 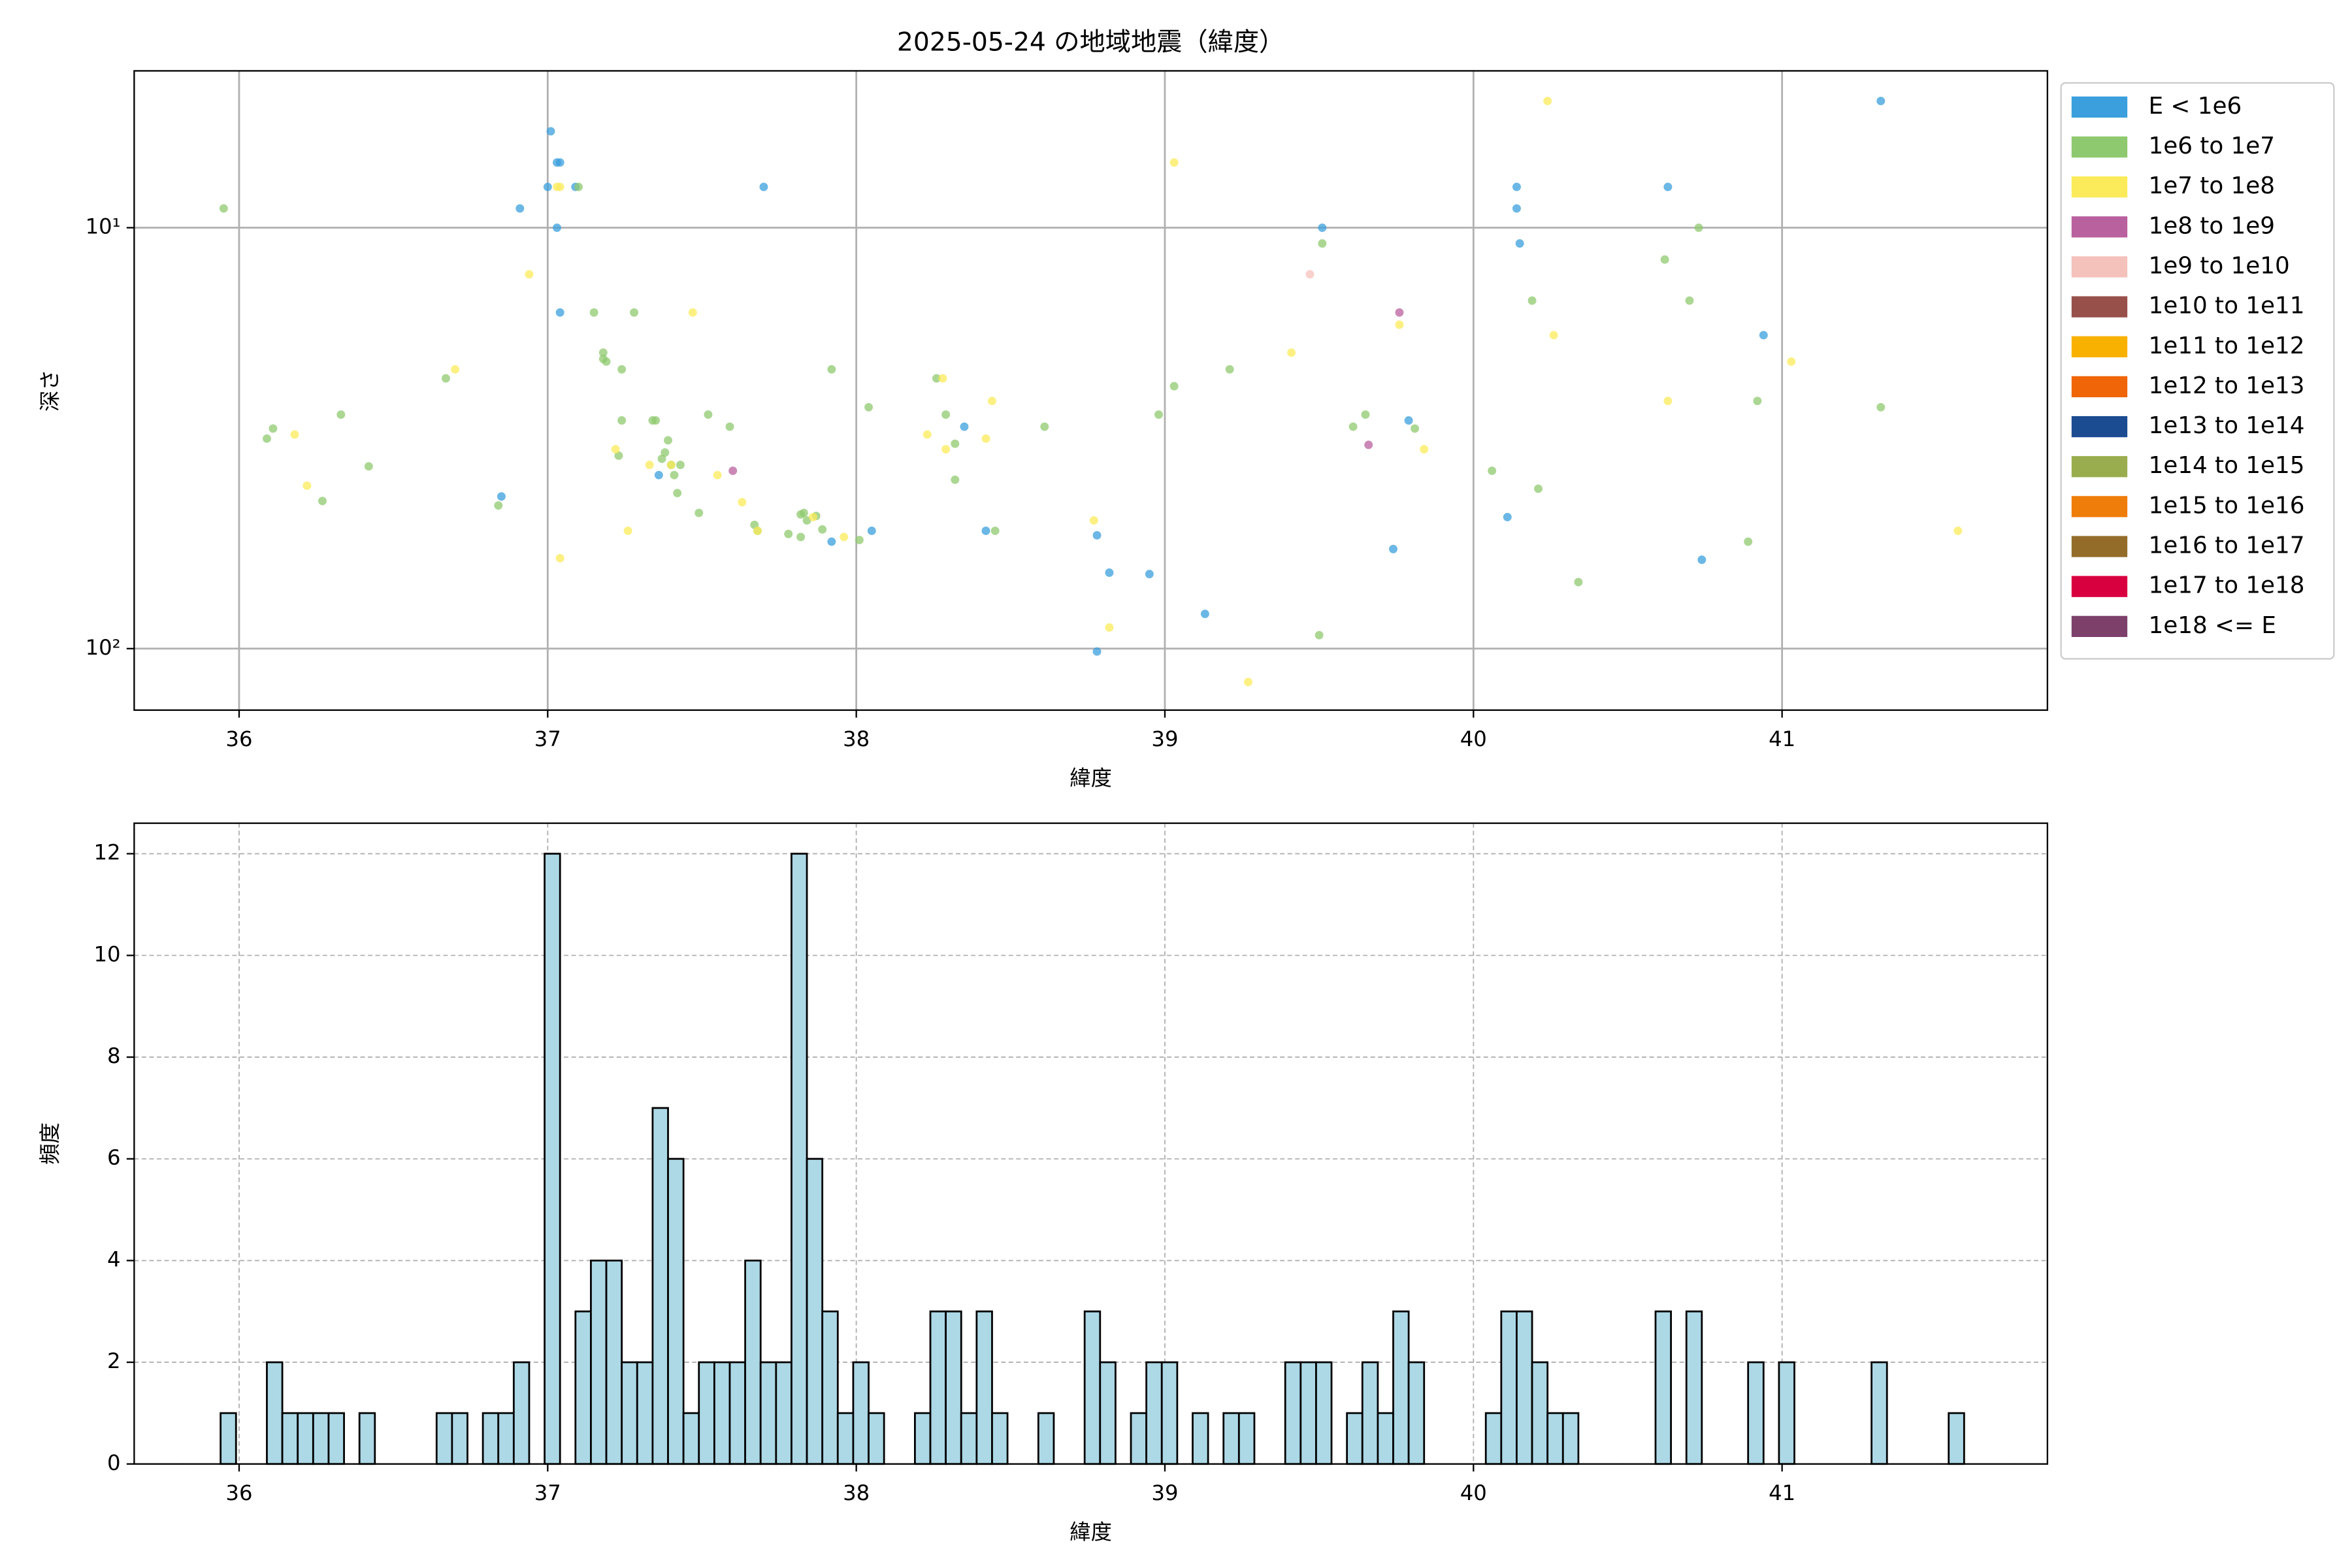 What do you see at coordinates (2195, 106) in the screenshot?
I see `legend-label: E < 1e6` at bounding box center [2195, 106].